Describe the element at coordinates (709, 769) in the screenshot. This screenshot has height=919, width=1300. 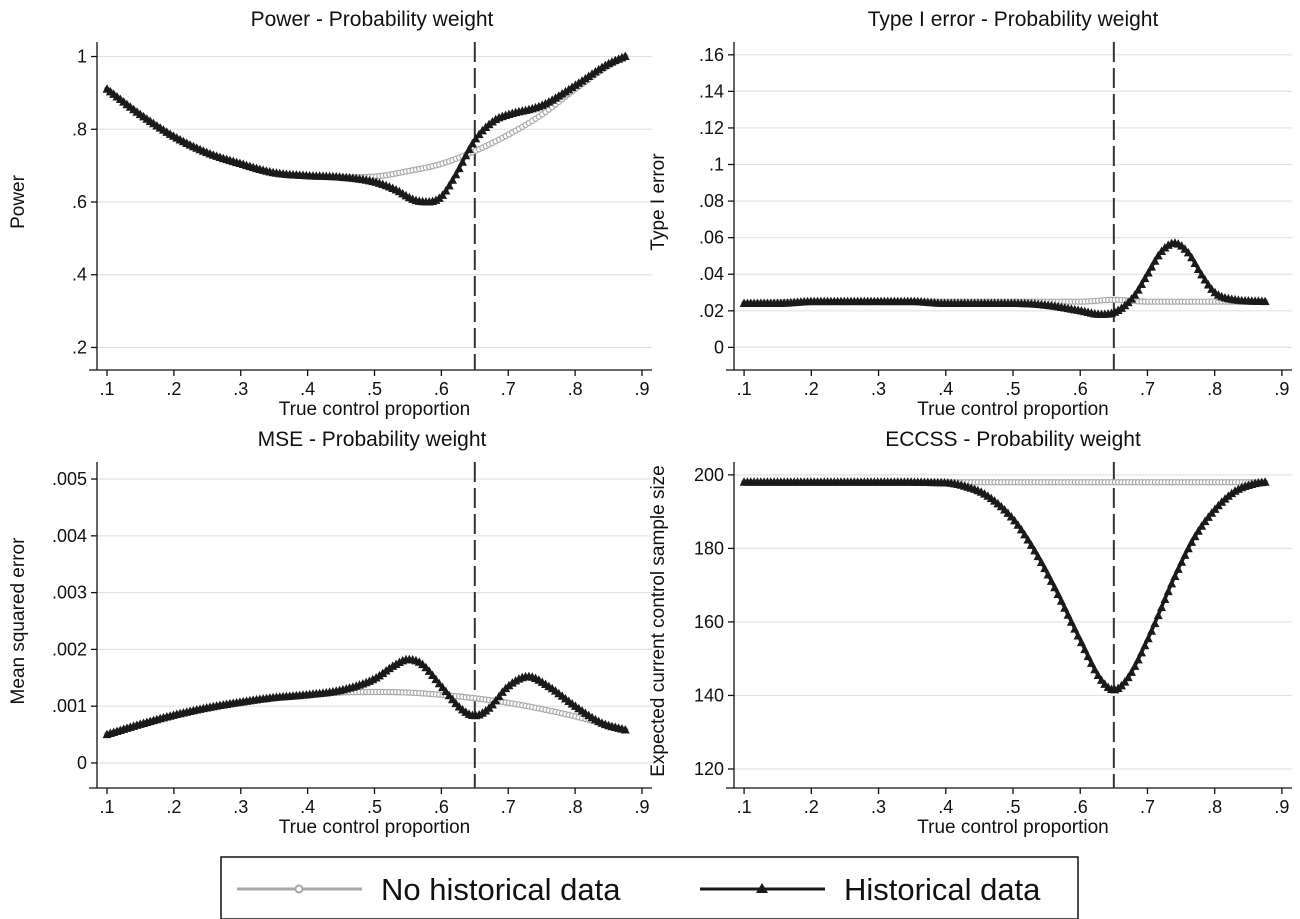
I see `y-tick-label: 120` at that location.